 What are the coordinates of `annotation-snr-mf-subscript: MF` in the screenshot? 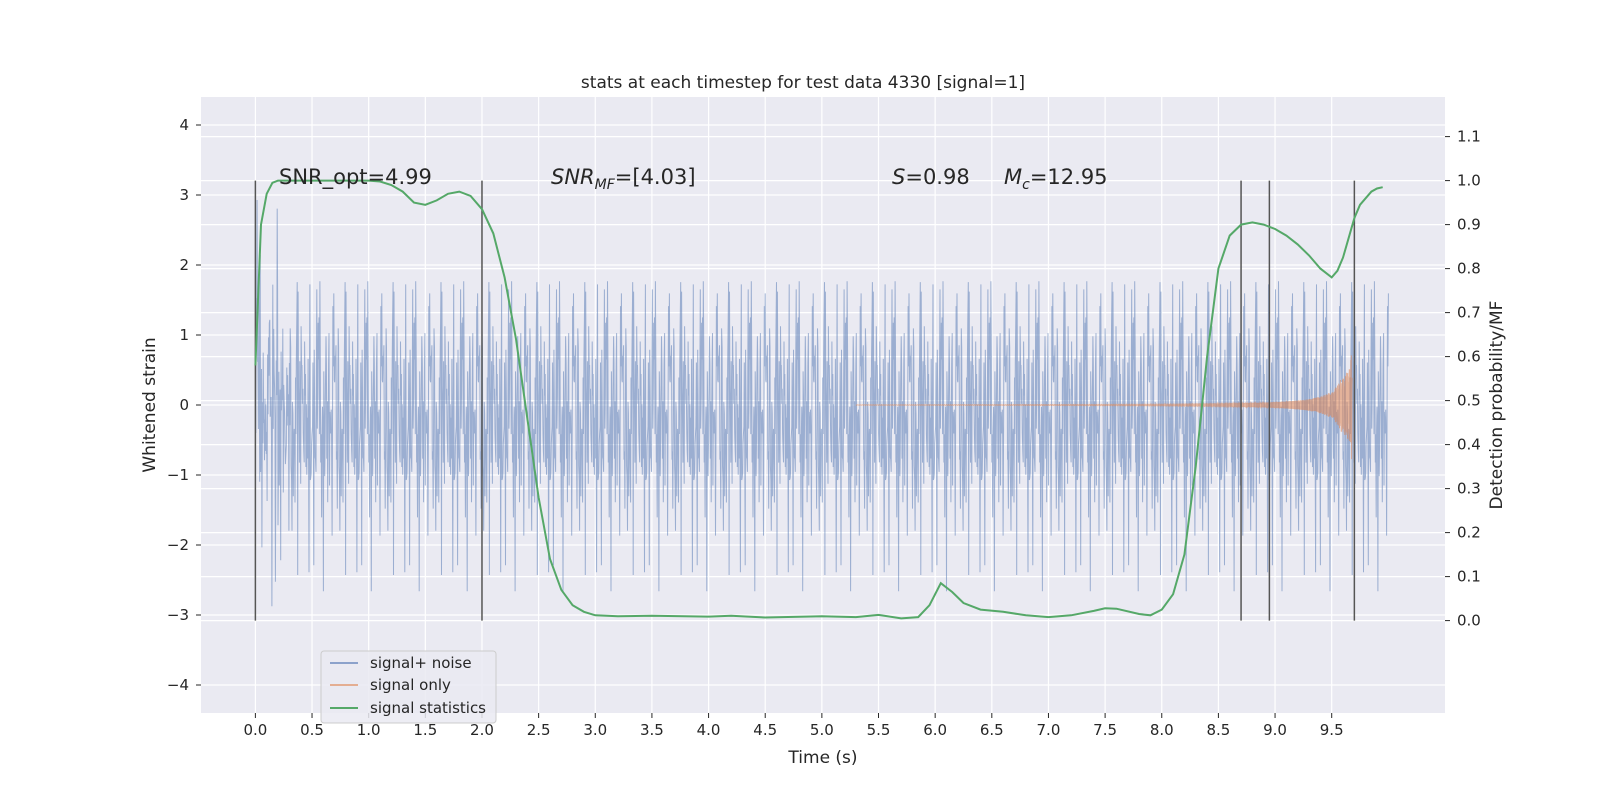 It's located at (605, 185).